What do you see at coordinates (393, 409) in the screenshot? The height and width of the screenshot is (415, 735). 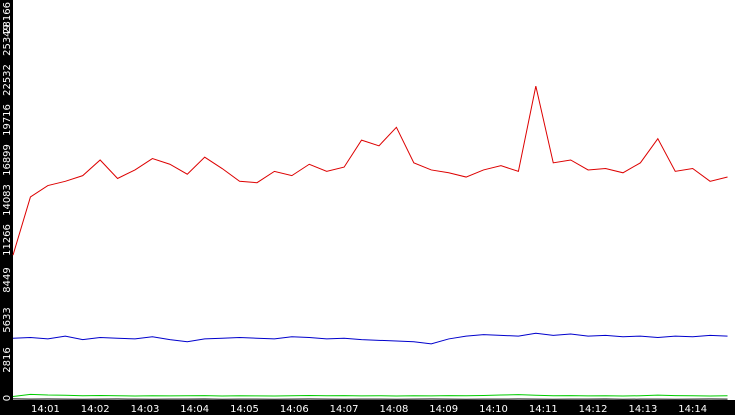 I see `x-tick-label: 14:08` at bounding box center [393, 409].